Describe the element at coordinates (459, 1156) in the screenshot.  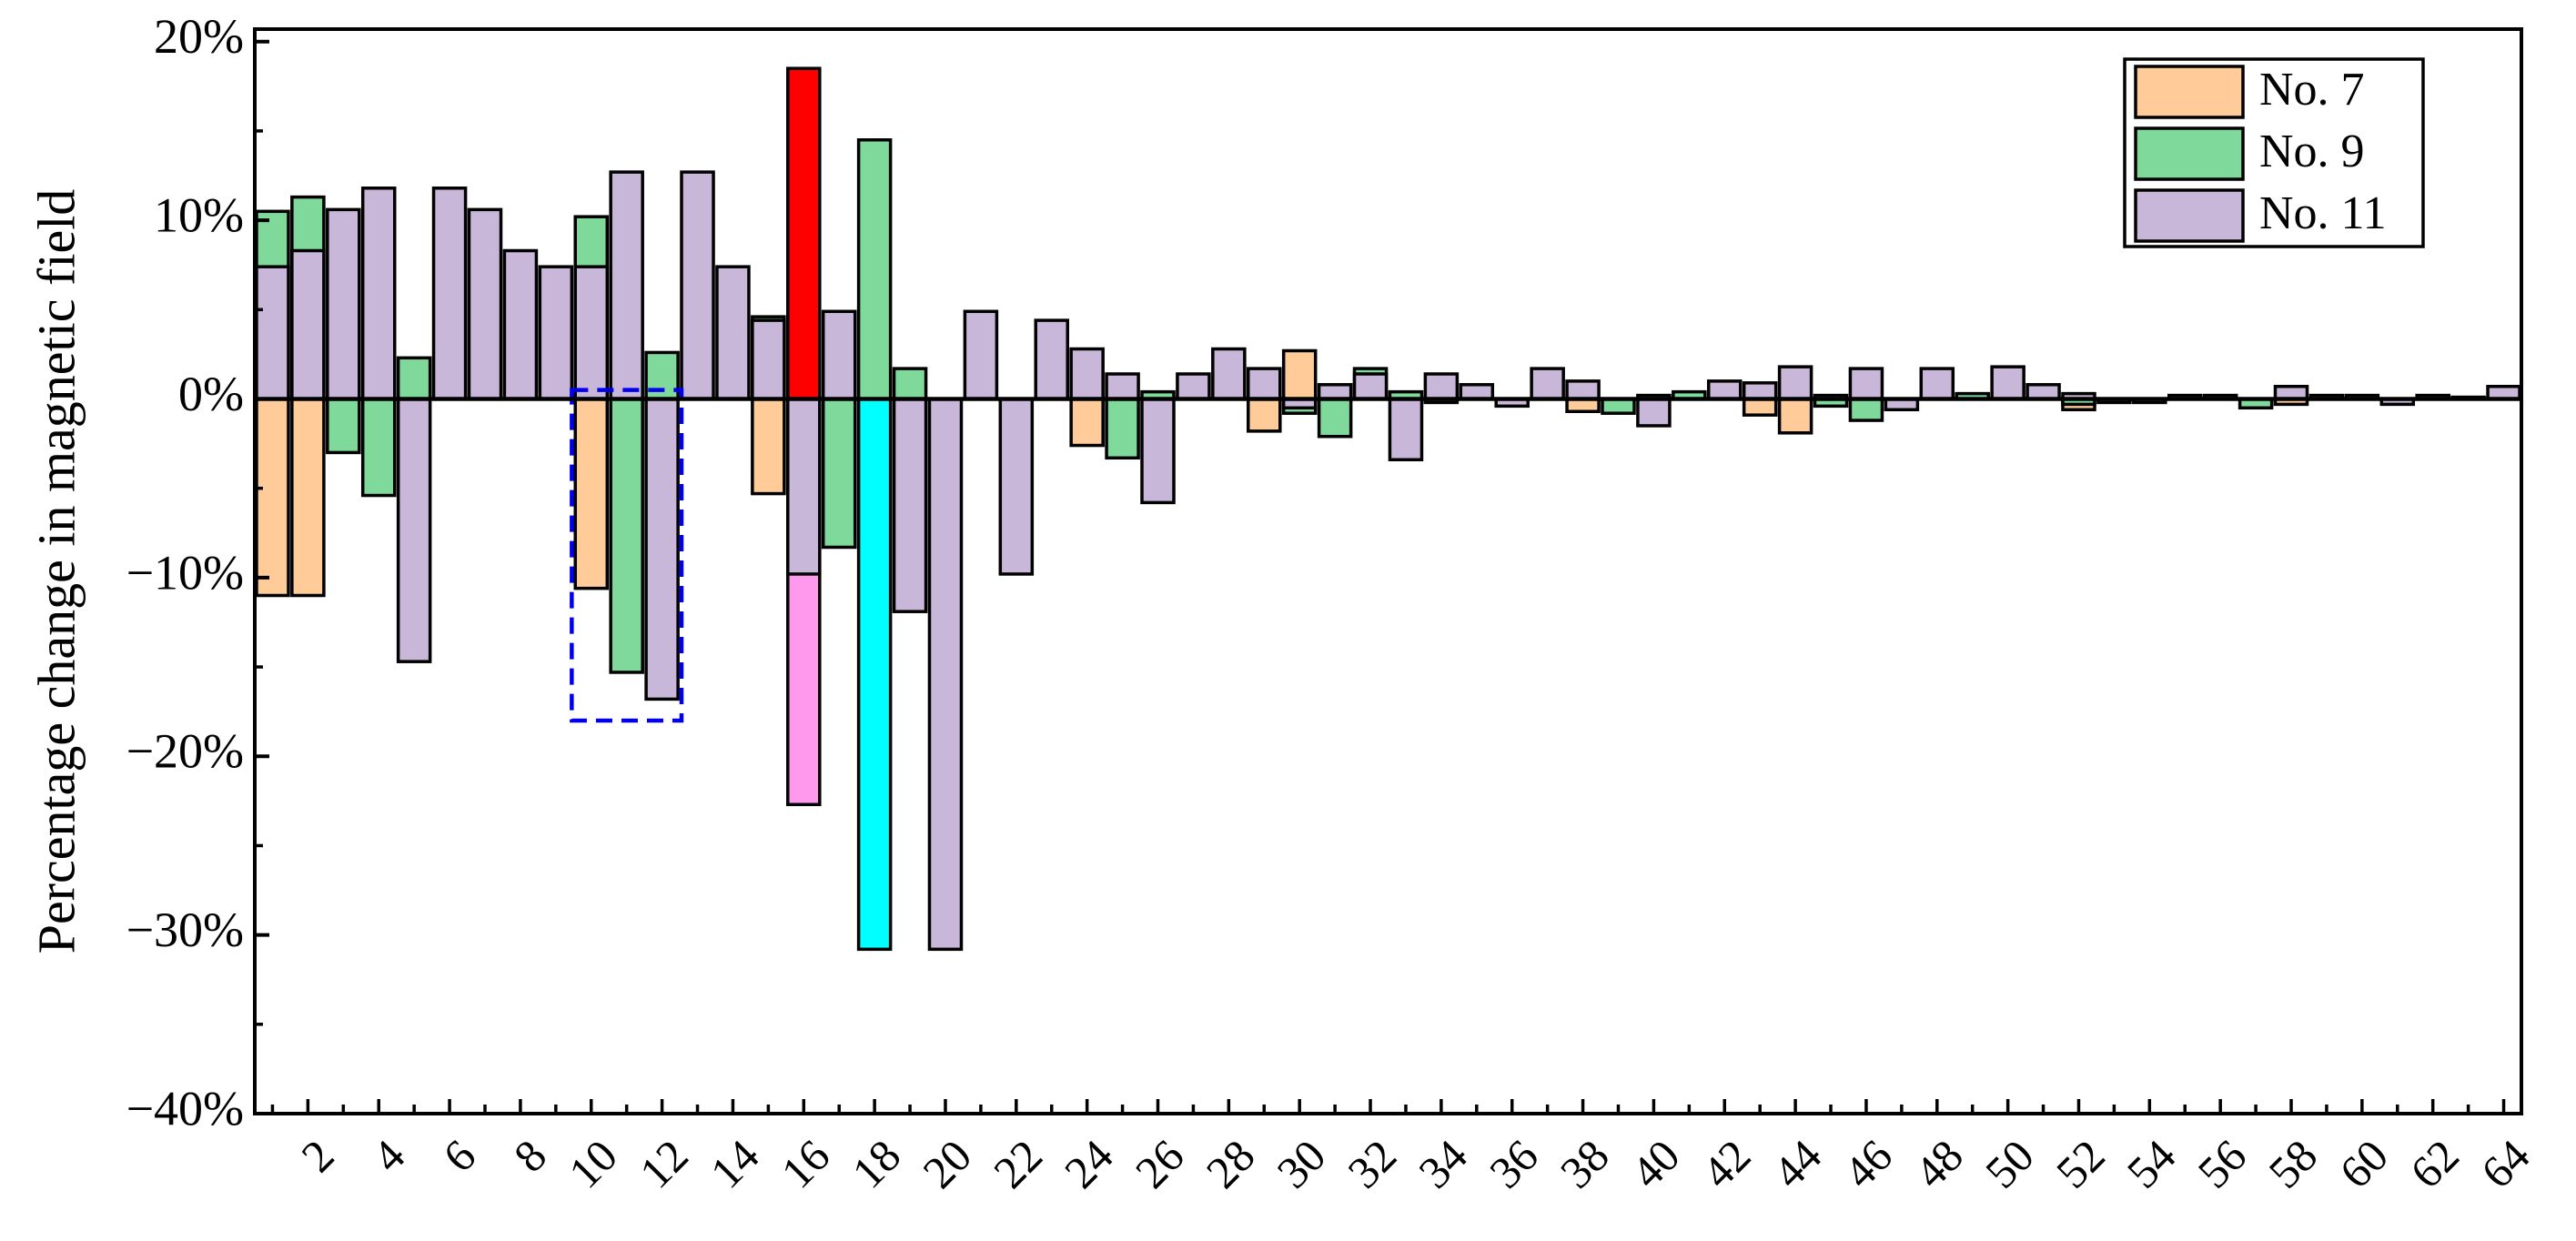
I see `x-tick-label: 6` at that location.